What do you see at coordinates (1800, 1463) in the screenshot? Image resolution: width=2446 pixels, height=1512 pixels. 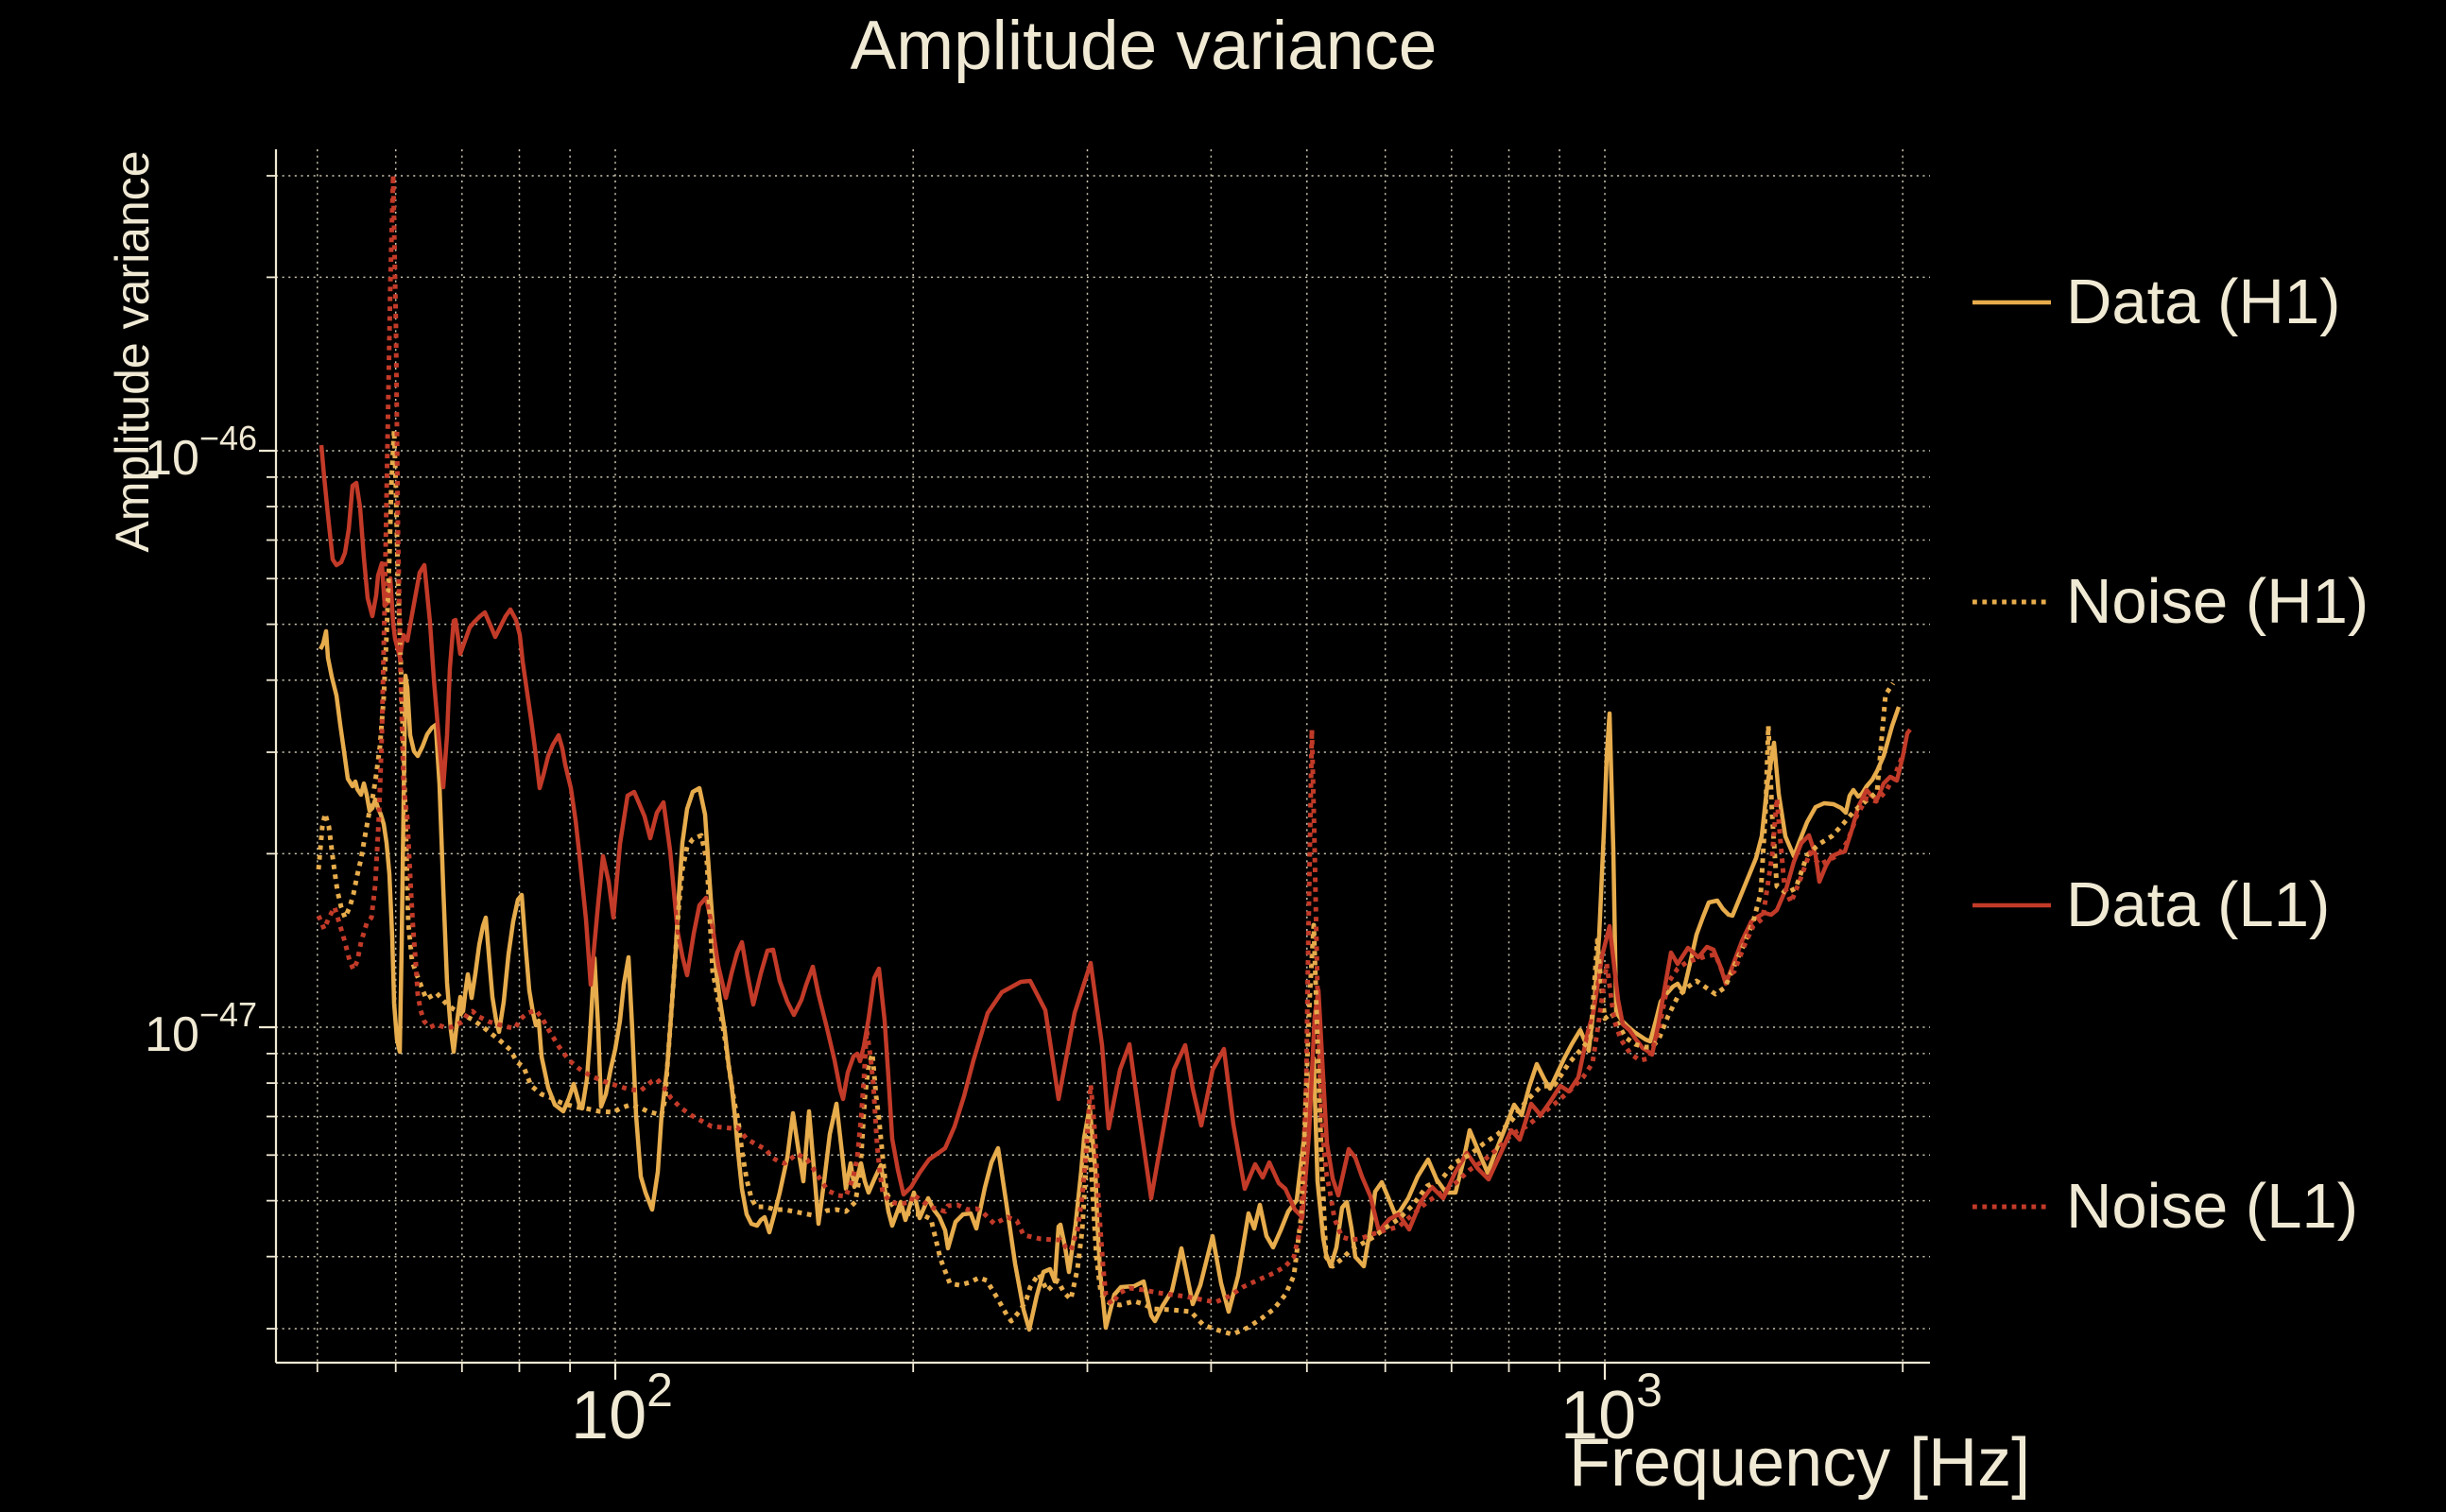 I see `svg-text: Frequency [Hz]` at bounding box center [1800, 1463].